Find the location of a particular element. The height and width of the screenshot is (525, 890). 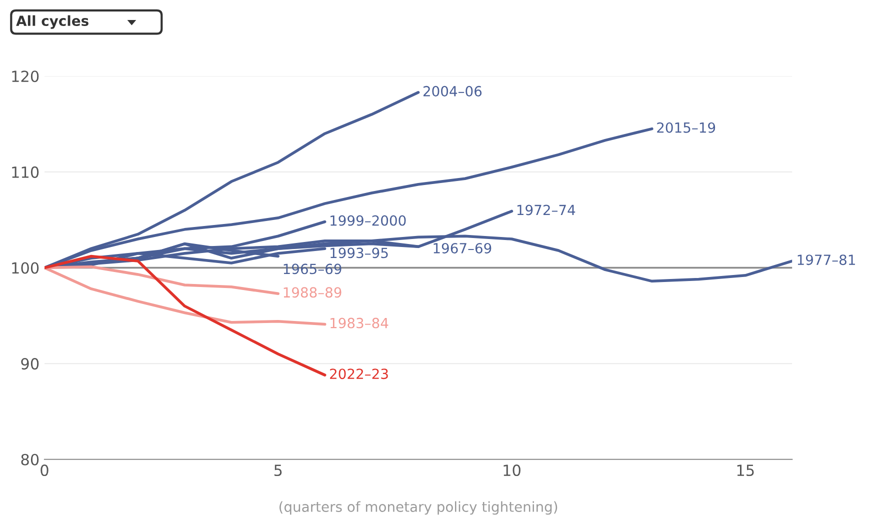

series-label: 2022–23 is located at coordinates (359, 374).